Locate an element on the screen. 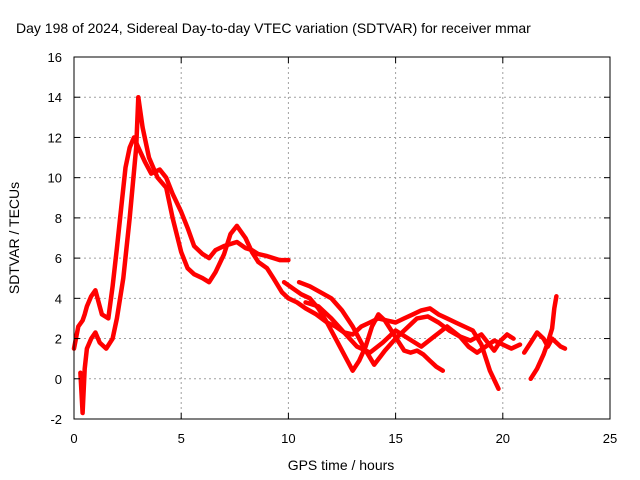  y-tick-label: 8 is located at coordinates (58, 218).